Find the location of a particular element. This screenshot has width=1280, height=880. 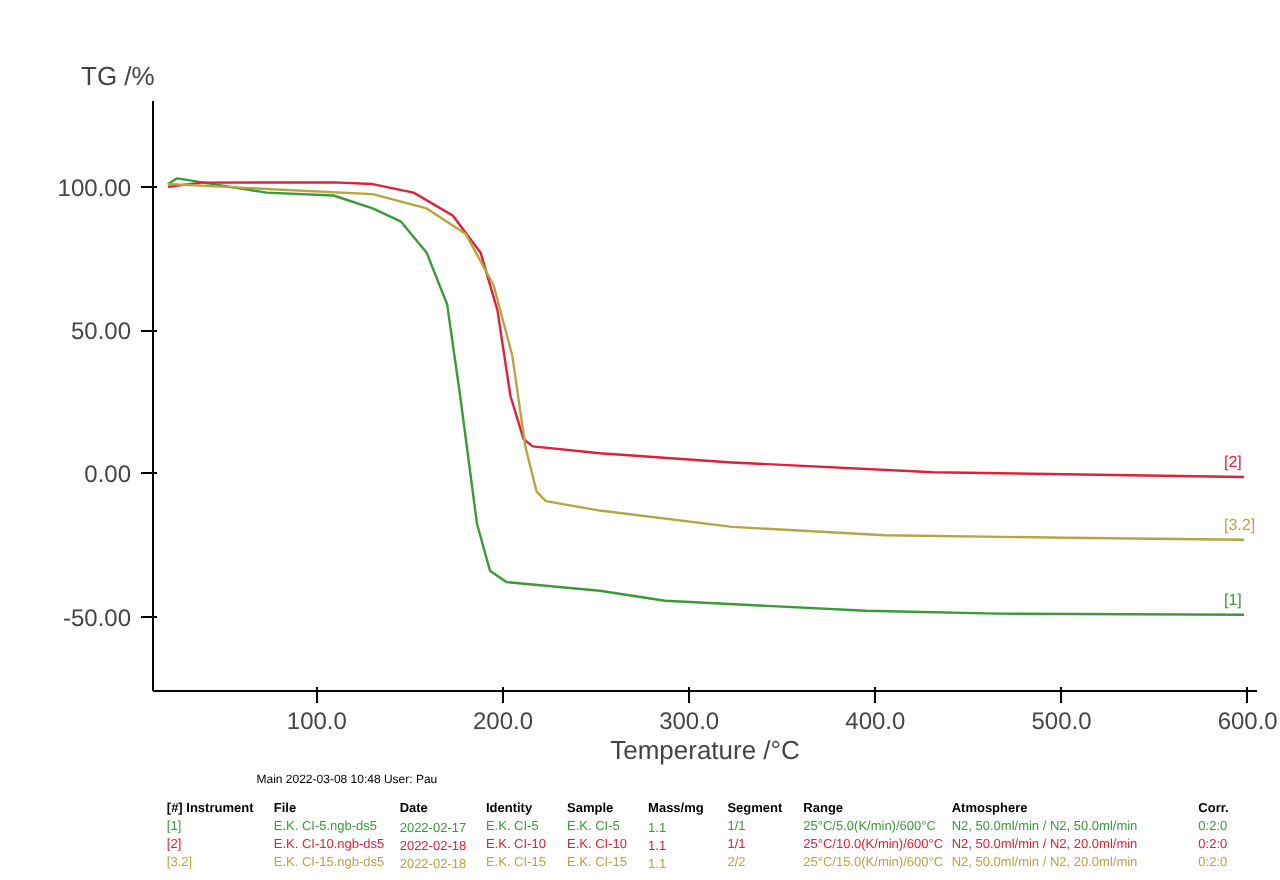

y-axis-title: TG /% is located at coordinates (118, 76).